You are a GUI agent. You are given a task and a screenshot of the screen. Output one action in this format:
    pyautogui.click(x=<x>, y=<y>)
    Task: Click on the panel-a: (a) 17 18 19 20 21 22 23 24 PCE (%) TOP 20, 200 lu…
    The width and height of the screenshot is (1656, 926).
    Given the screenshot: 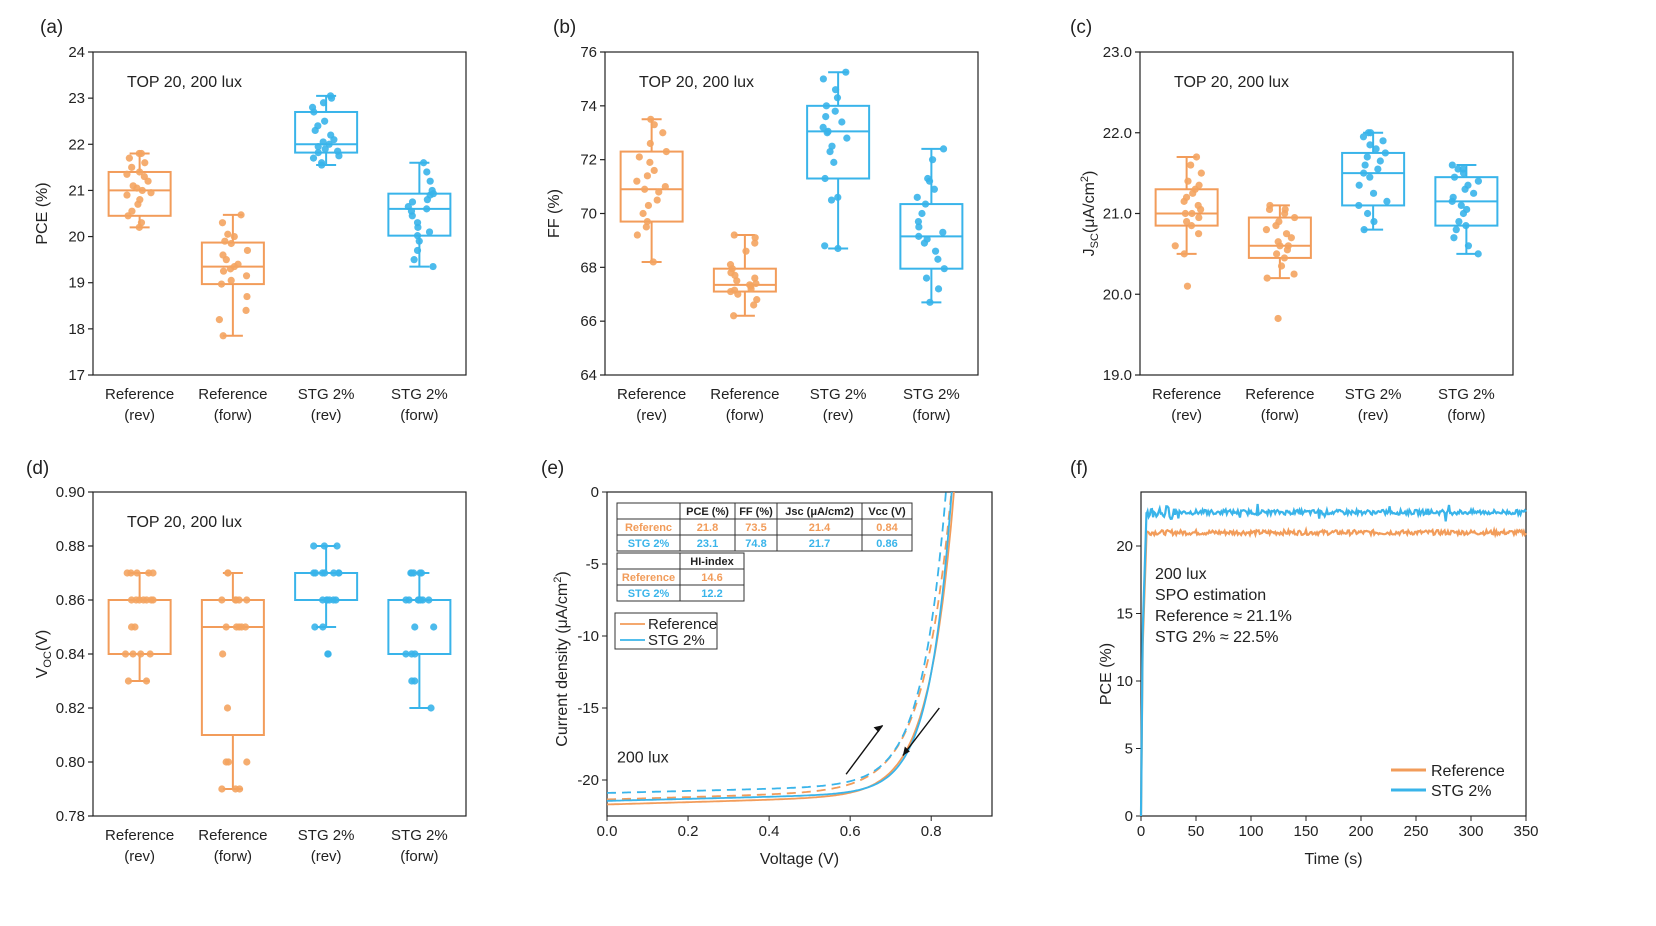 What is the action you would take?
    pyautogui.click(x=250, y=220)
    